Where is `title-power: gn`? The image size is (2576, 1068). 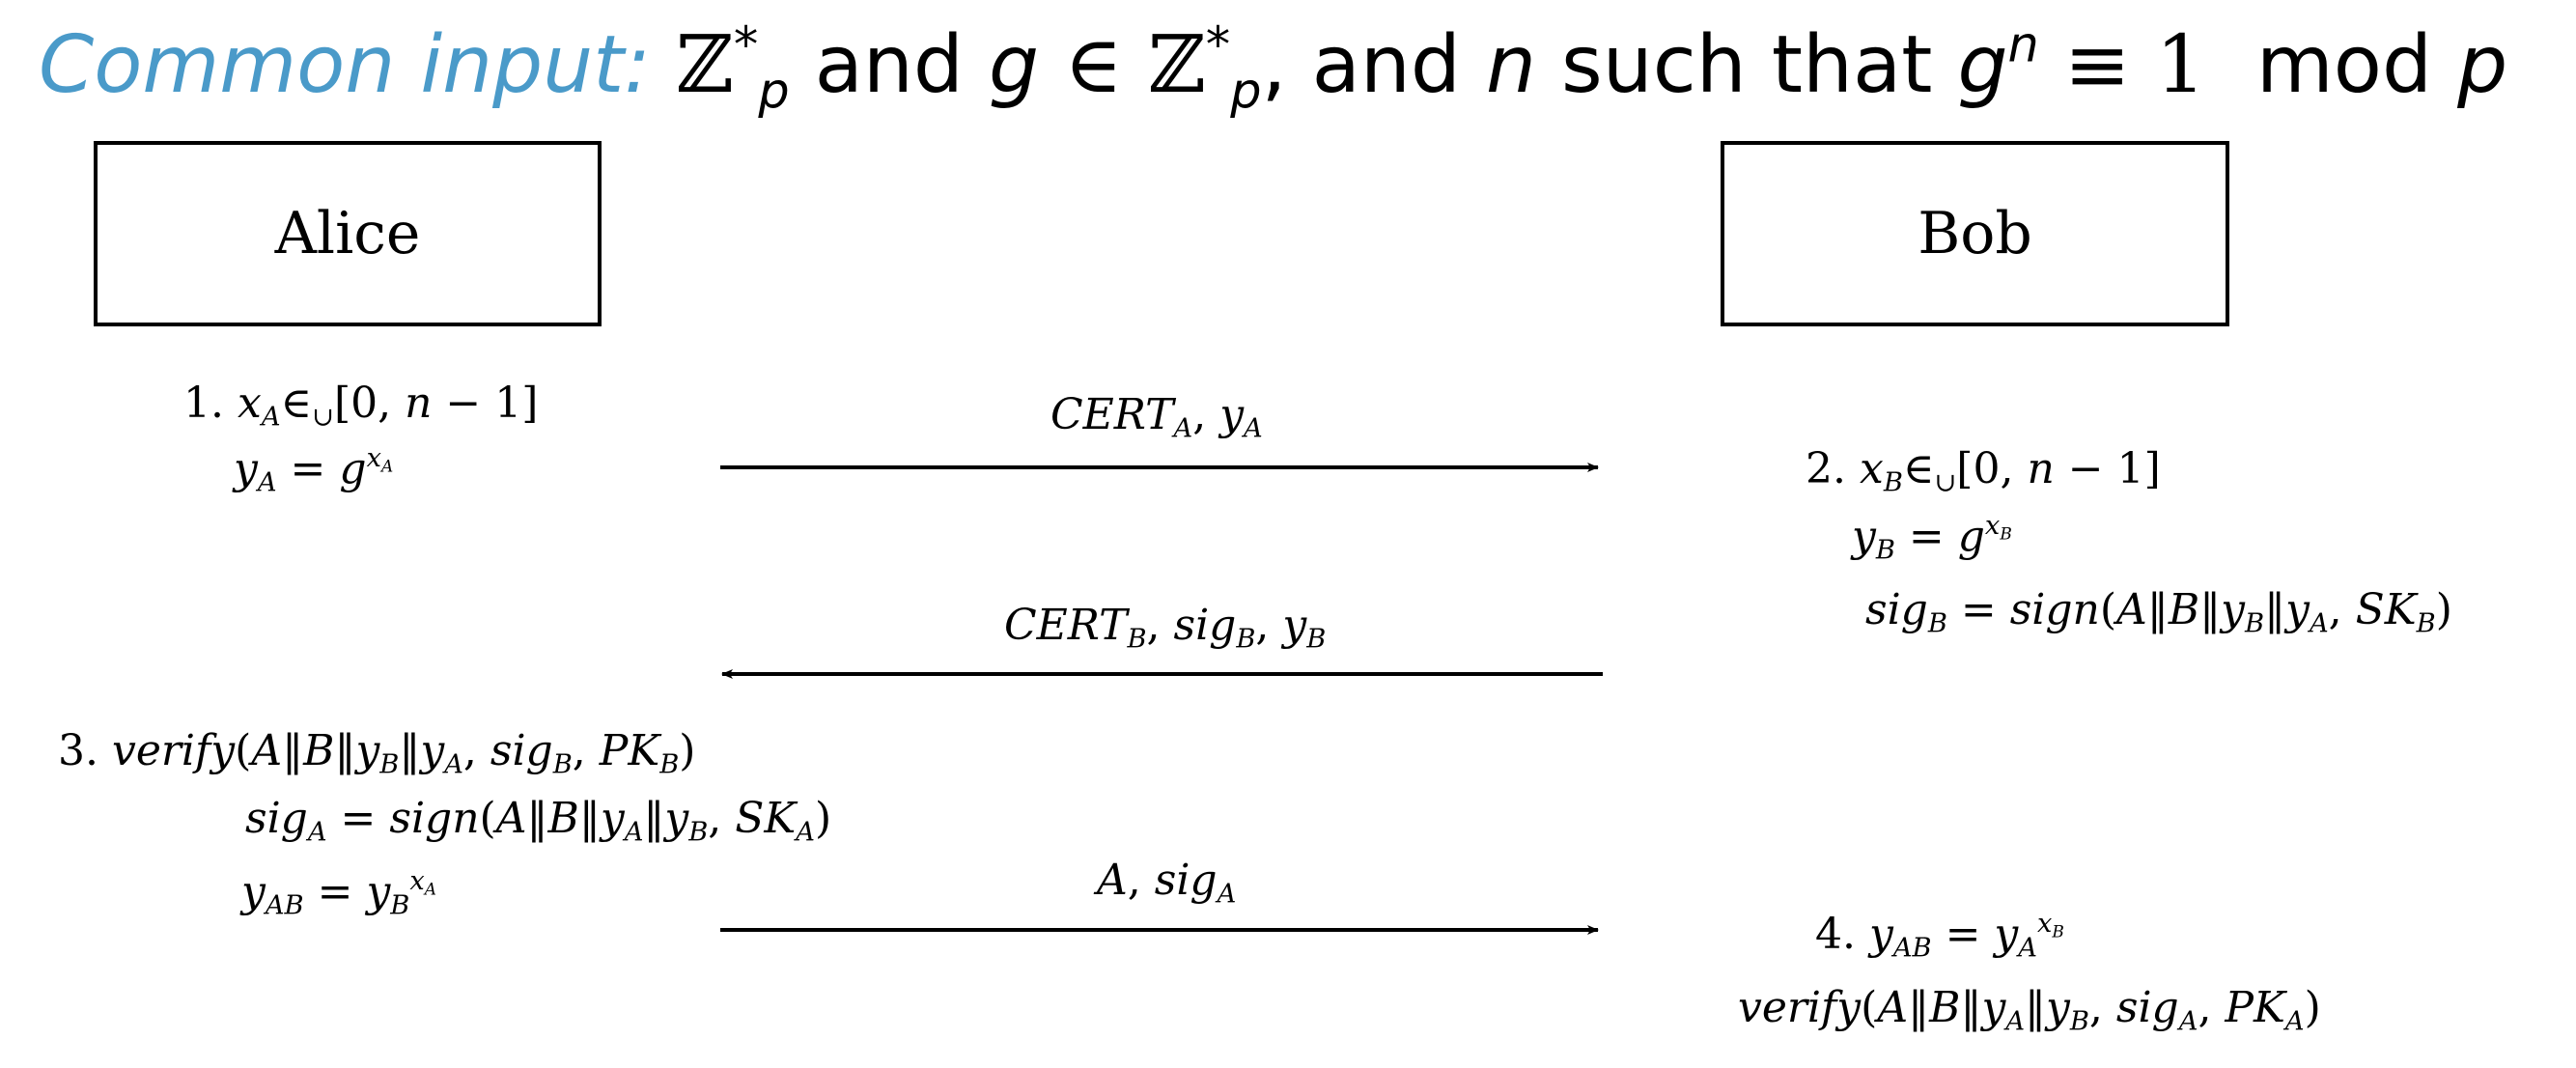
title-power: gn is located at coordinates (1998, 63).